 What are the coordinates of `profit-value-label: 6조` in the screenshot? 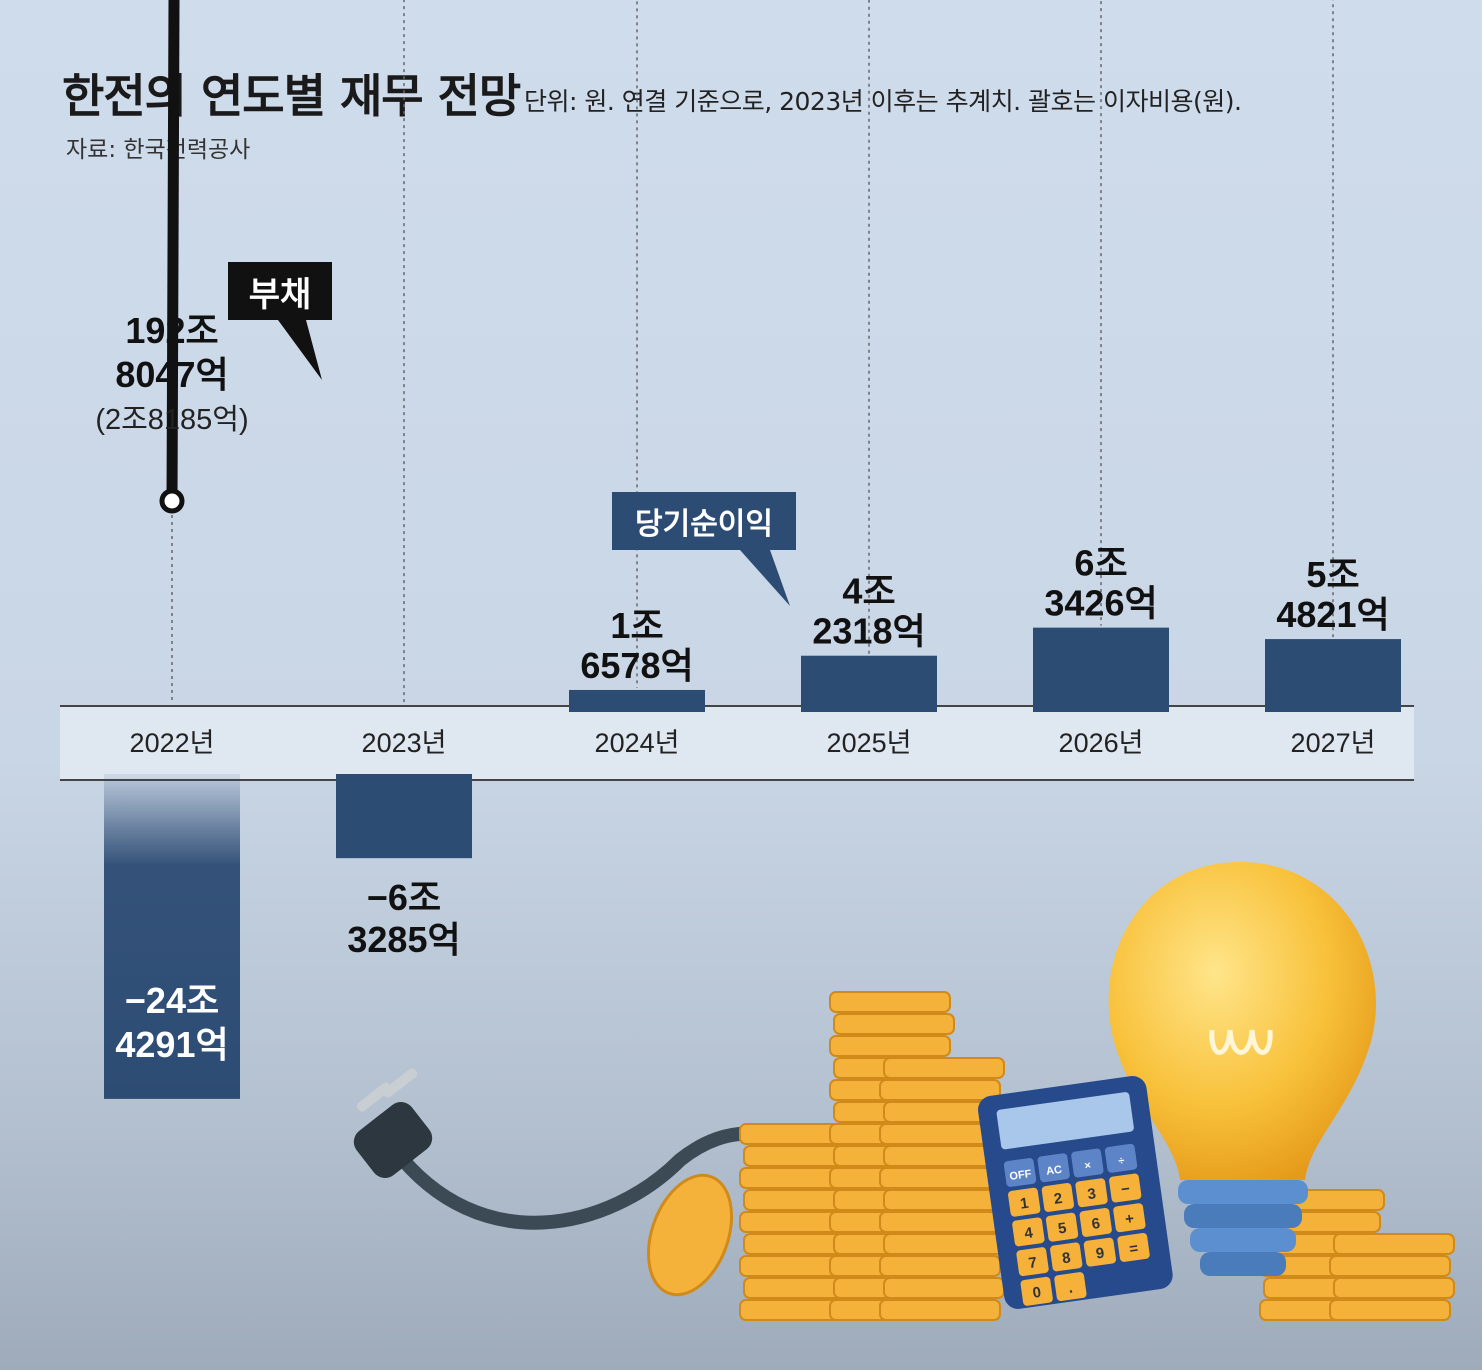 It's located at (1100, 563).